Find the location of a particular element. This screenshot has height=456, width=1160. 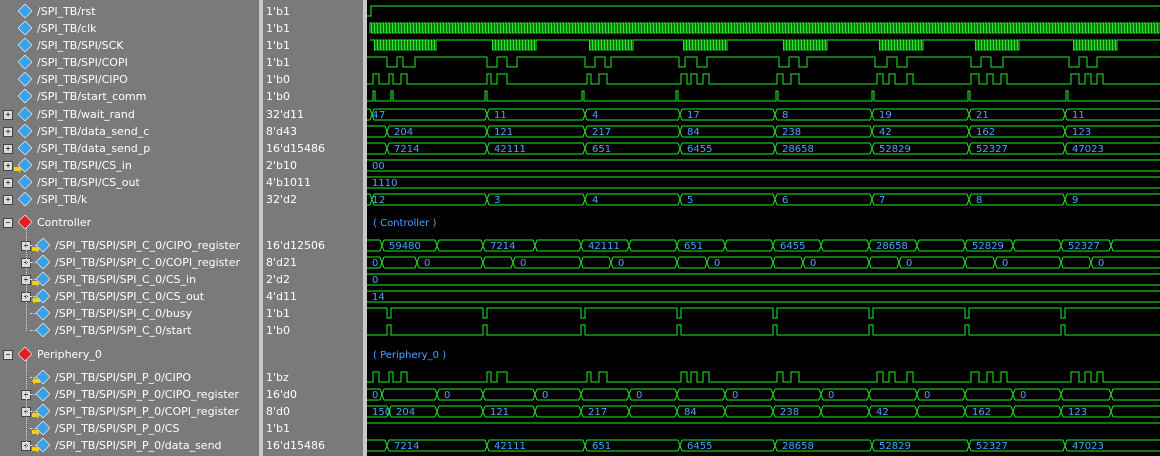

p-data-send-bus-label: 52829 is located at coordinates (895, 446).